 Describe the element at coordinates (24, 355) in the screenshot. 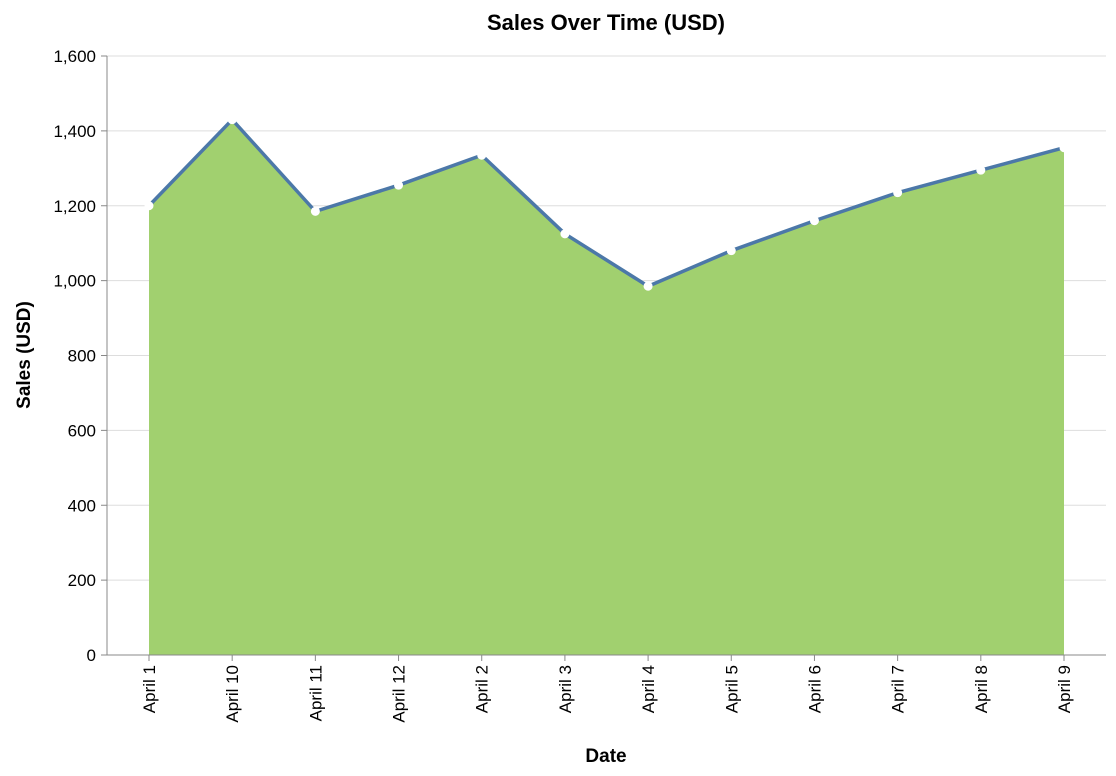

I see `y-axis-title: Sales (USD)` at that location.